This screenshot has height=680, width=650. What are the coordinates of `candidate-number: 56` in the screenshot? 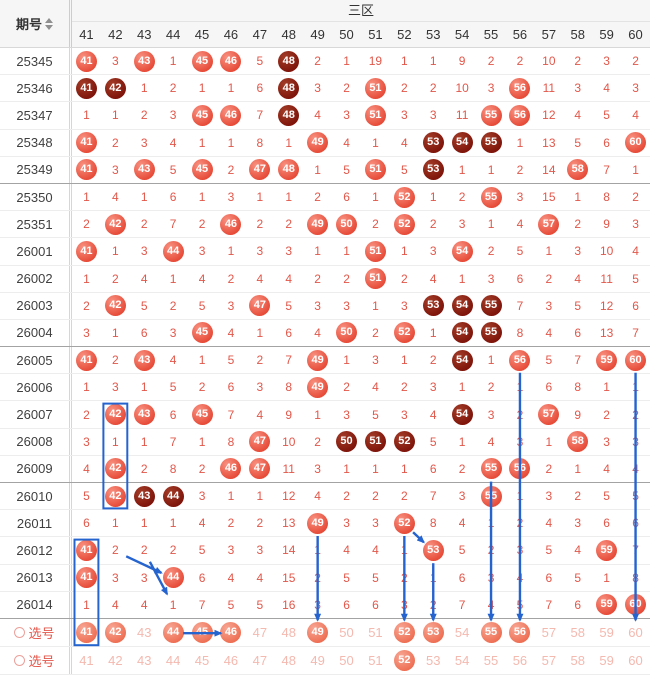 It's located at (520, 660).